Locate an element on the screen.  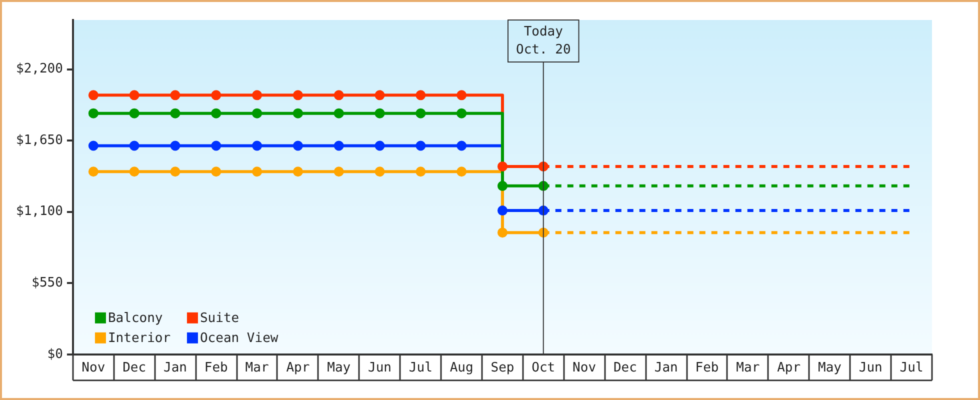
y-tick-label: $550 is located at coordinates (47, 282).